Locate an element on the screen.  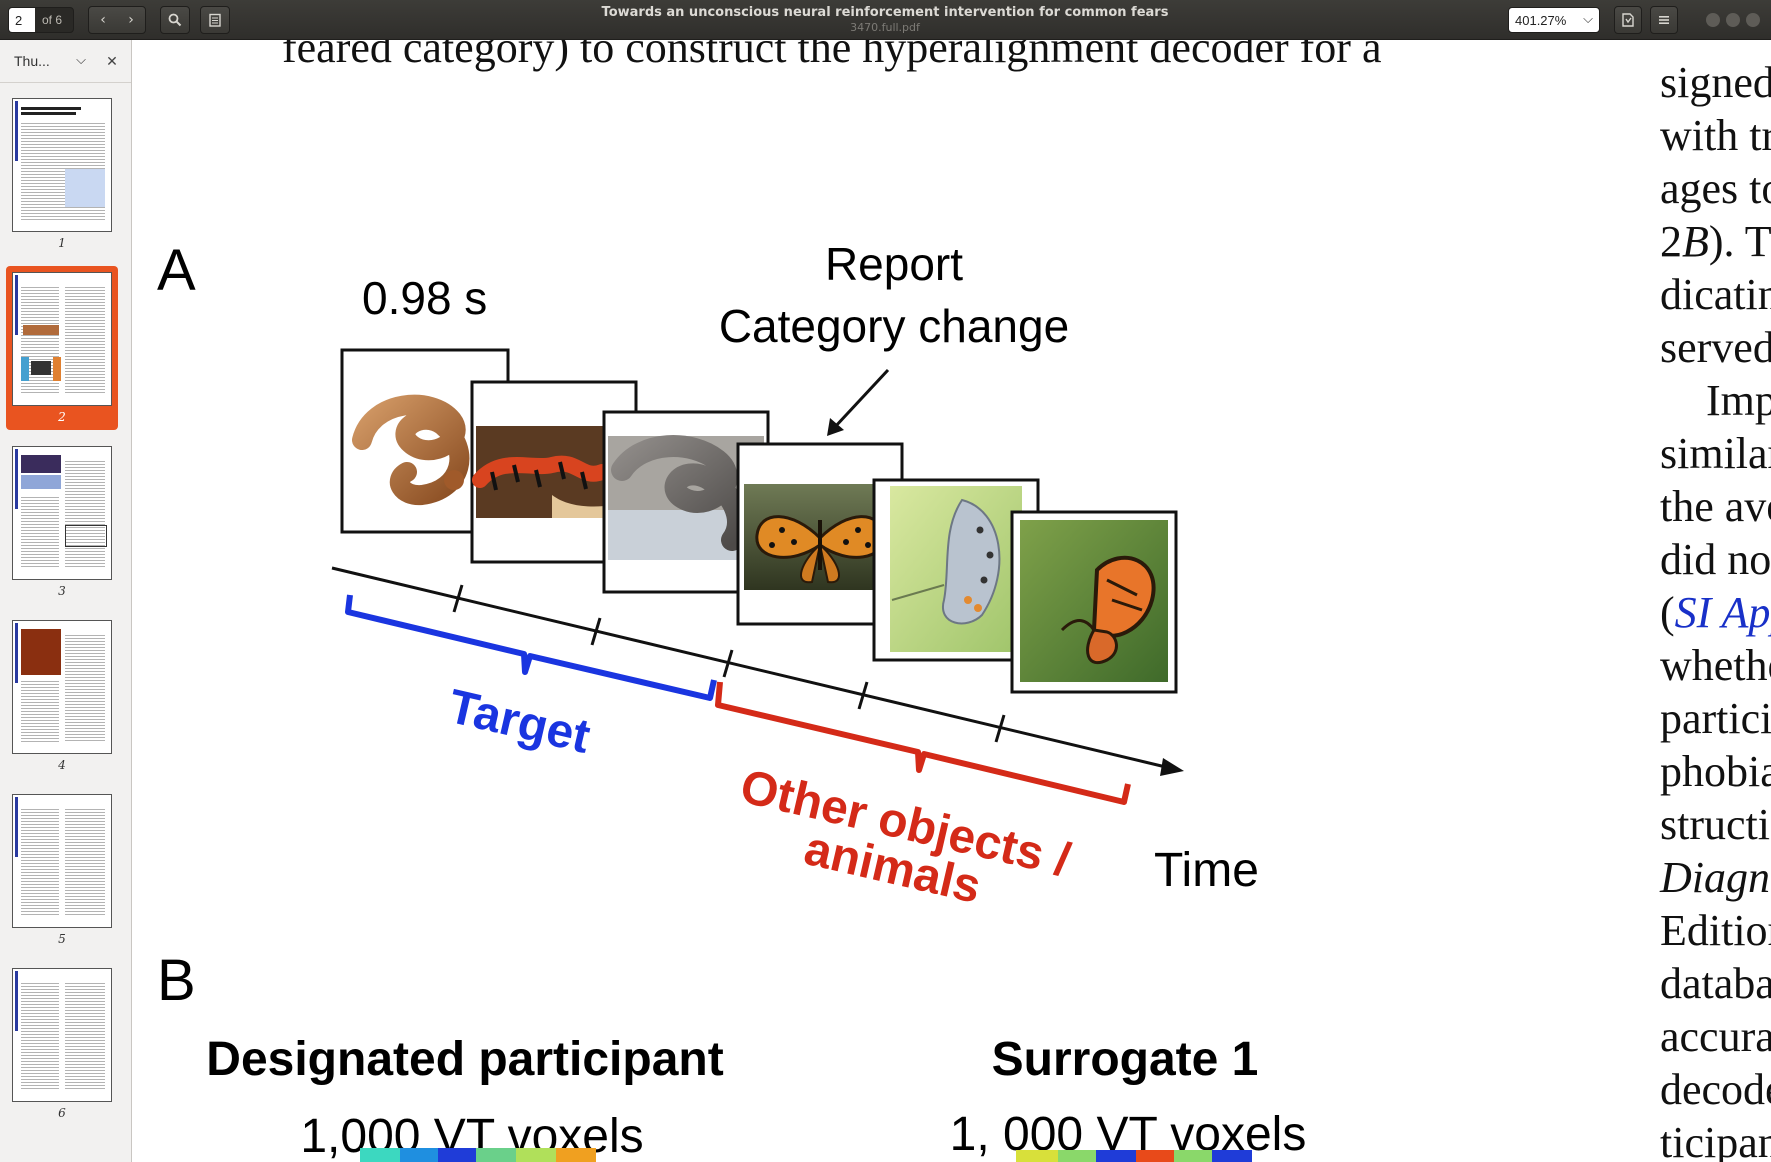
thumbnail-page-5: 5 is located at coordinates (62, 870).